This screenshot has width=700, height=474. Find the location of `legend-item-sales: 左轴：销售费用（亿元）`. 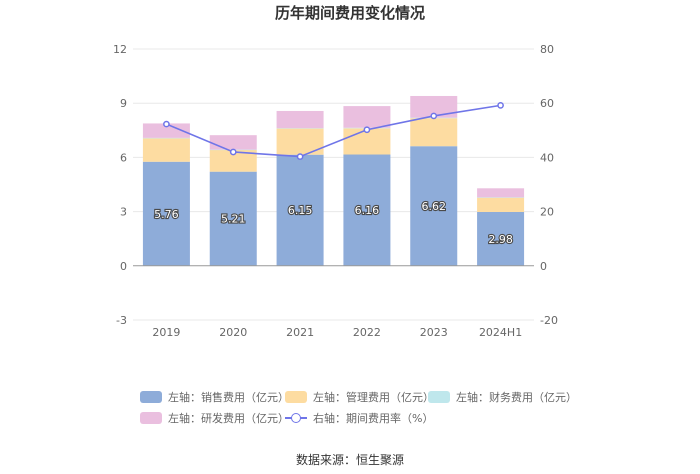

legend-item-sales: 左轴：销售费用（亿元） is located at coordinates (214, 397).